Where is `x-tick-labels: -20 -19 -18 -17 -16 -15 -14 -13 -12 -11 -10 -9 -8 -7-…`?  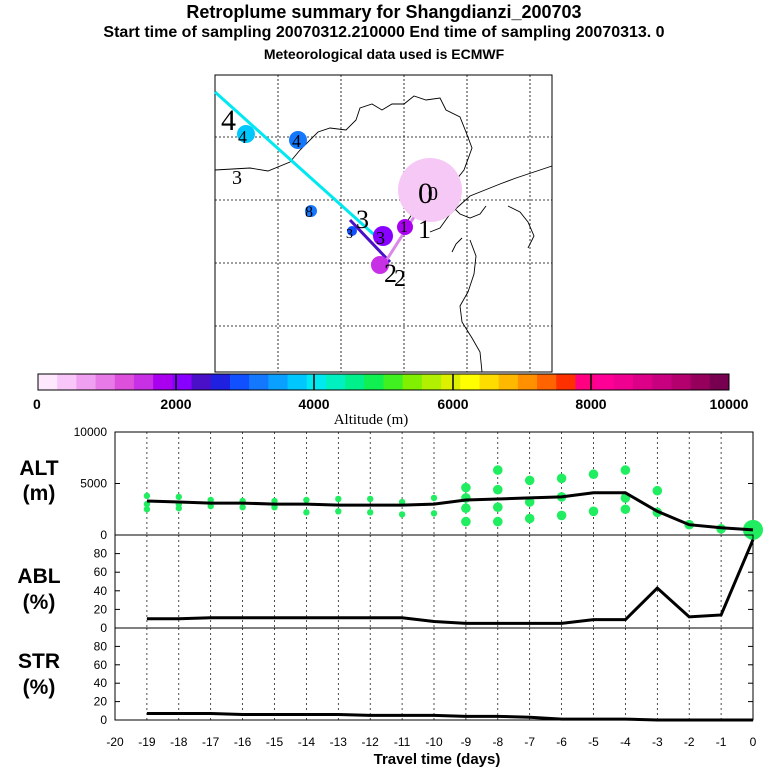
x-tick-labels: -20 -19 -18 -17 -16 -15 -14 -13 -12 -11 -10 -9 -8 -7-… is located at coordinates (431, 742).